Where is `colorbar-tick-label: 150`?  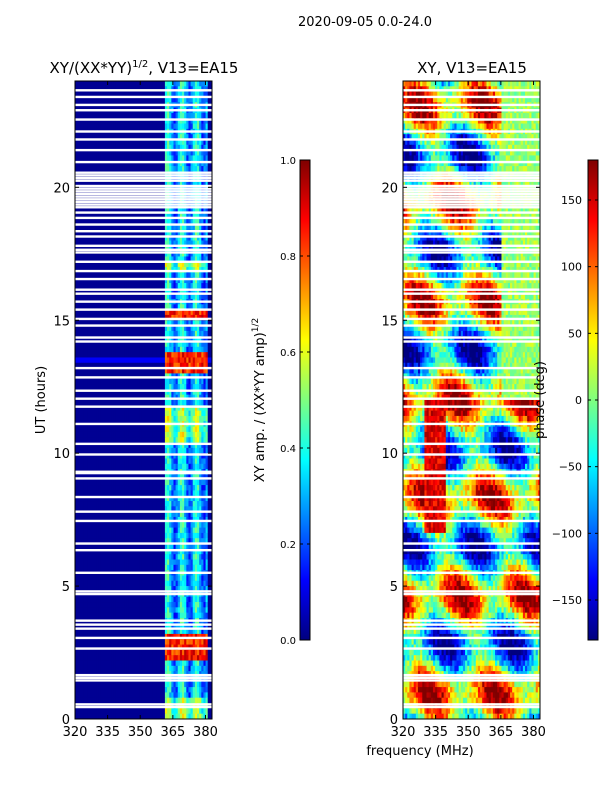
colorbar-tick-label: 150 is located at coordinates (571, 200).